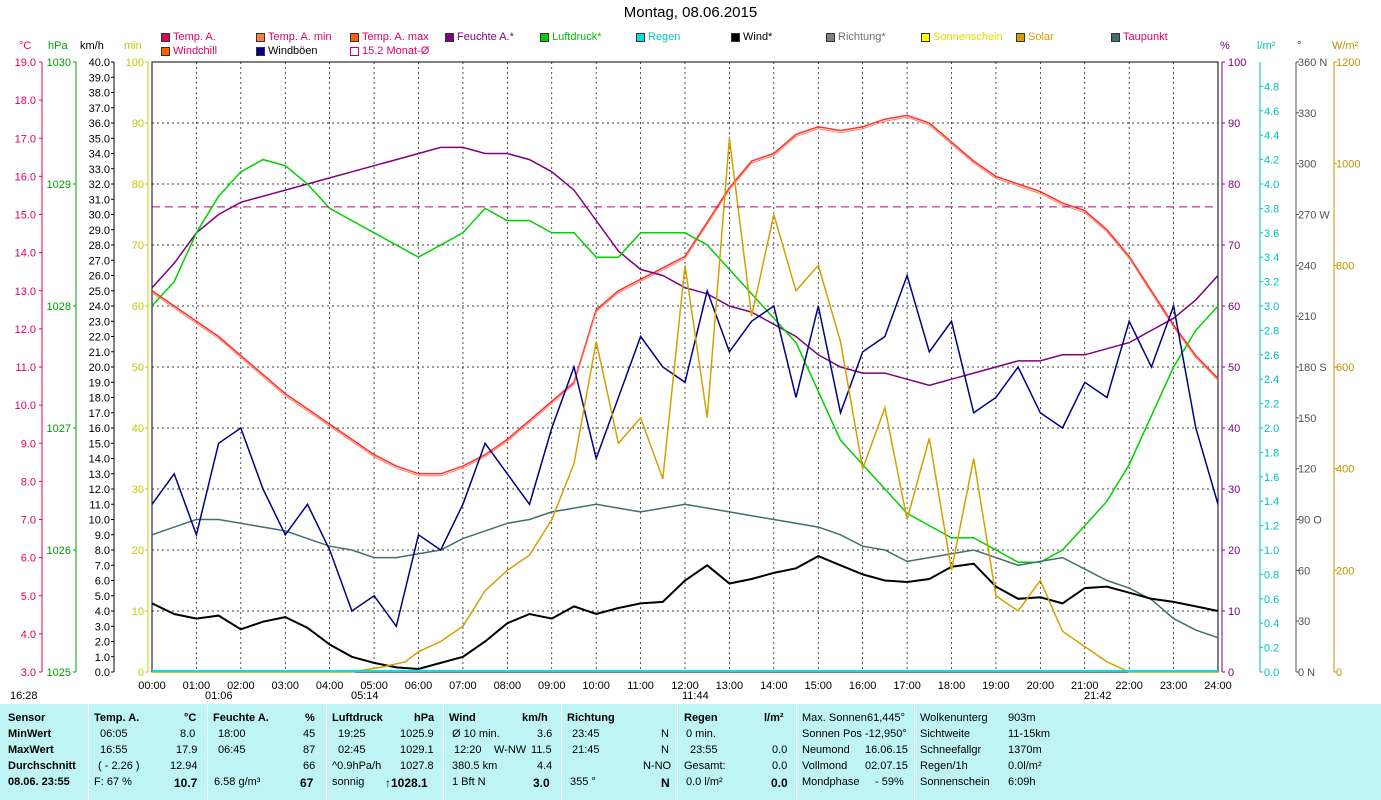  Describe the element at coordinates (1271, 502) in the screenshot. I see `tick-label-rain: 1.4` at that location.